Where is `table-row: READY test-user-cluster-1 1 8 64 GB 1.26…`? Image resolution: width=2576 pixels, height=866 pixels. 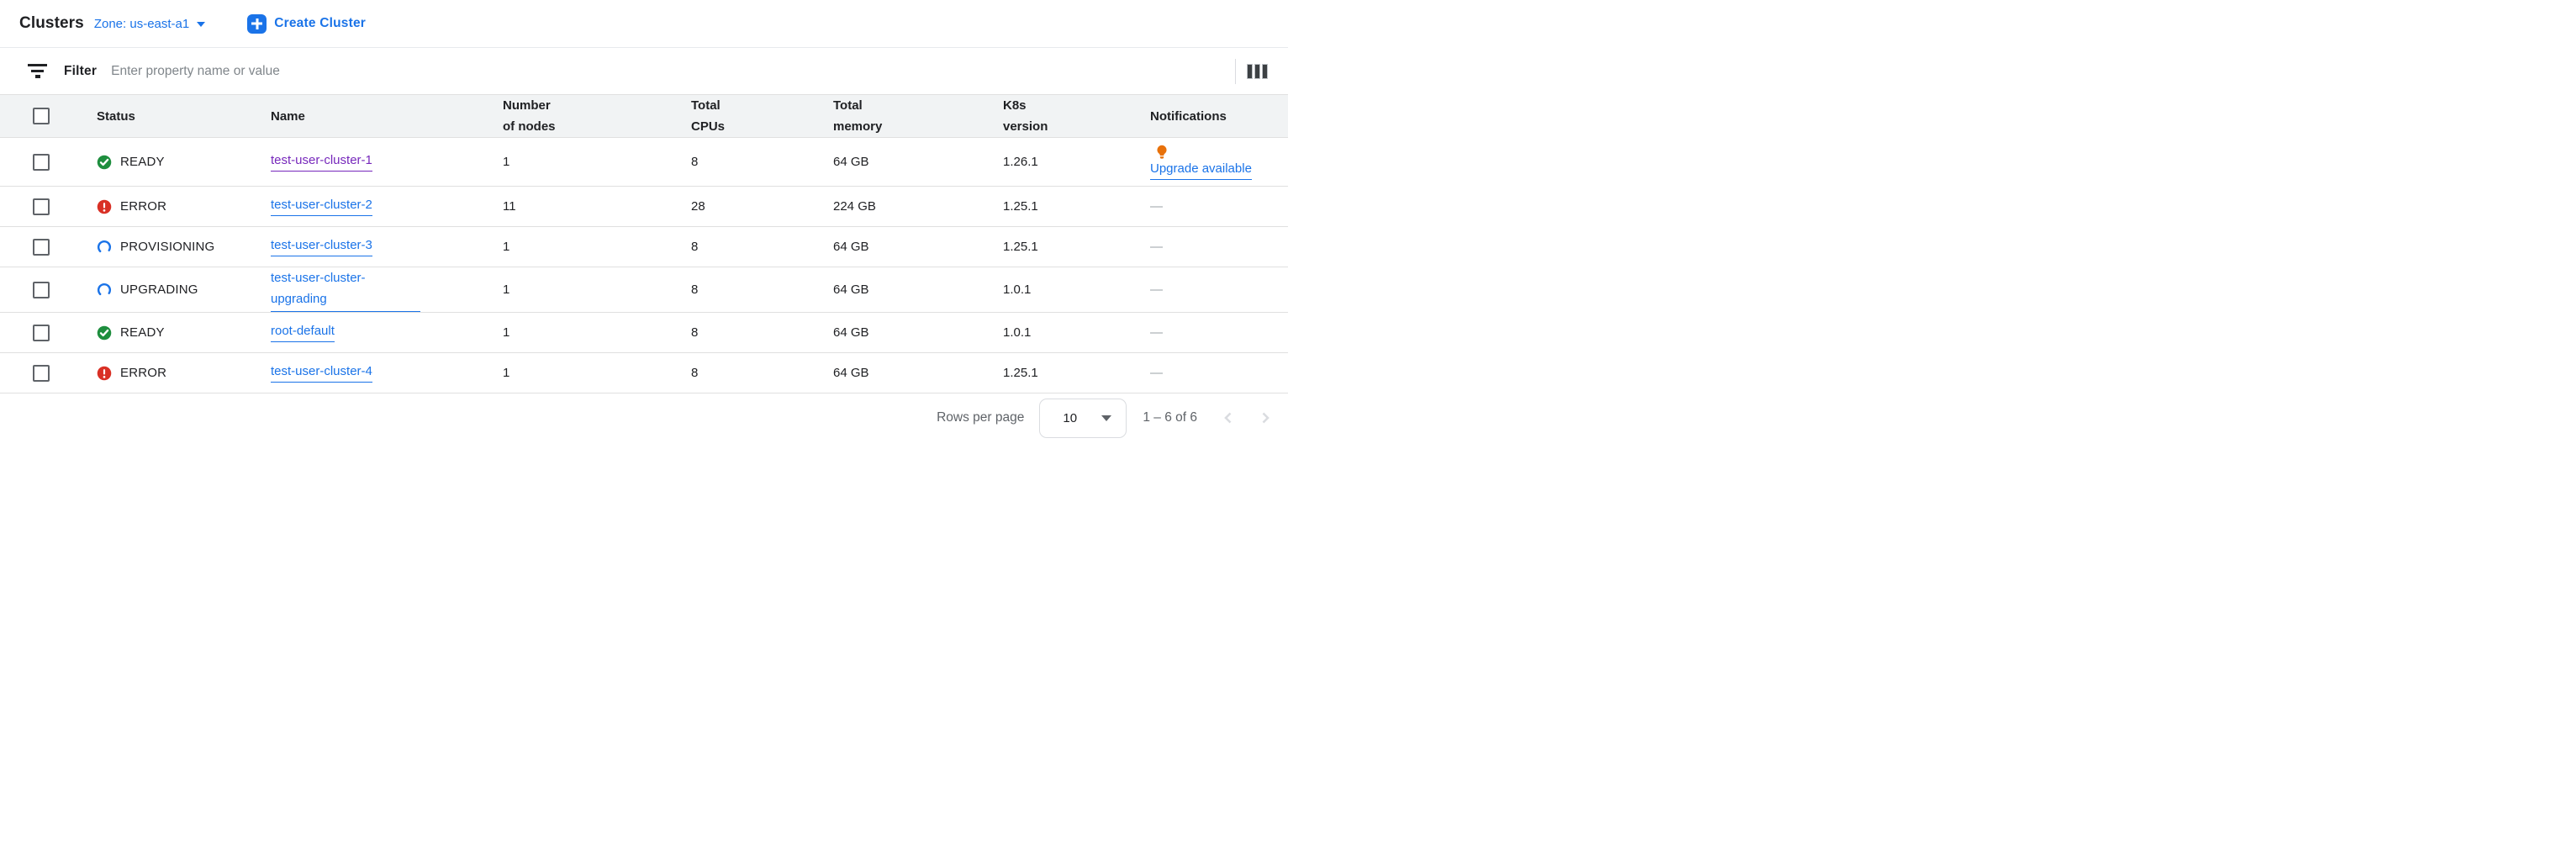
table-row: READY test-user-cluster-1 1 8 64 GB 1.26… is located at coordinates (644, 162).